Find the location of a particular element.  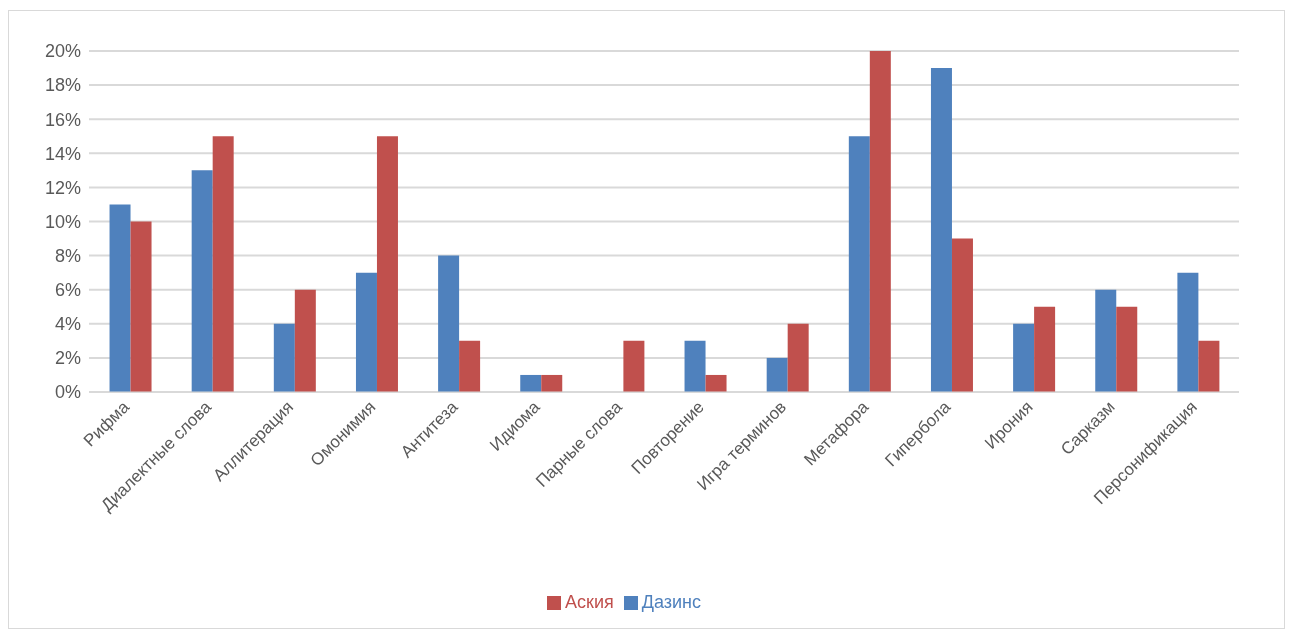

y-tick-label: 12% is located at coordinates (62, 187).